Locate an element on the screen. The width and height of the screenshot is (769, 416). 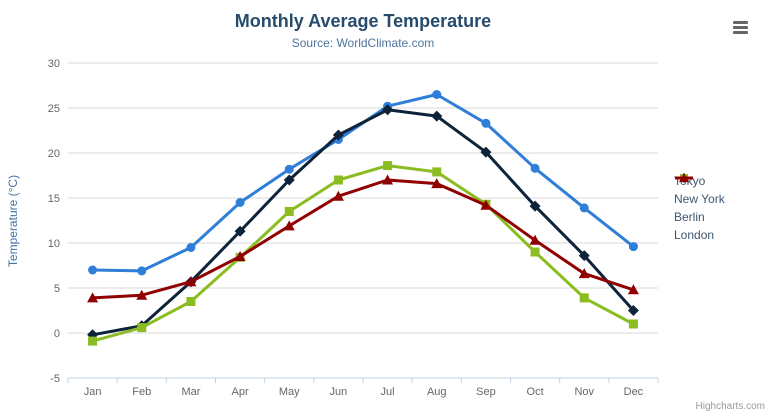
x-tick-label: Jan is located at coordinates (93, 392).